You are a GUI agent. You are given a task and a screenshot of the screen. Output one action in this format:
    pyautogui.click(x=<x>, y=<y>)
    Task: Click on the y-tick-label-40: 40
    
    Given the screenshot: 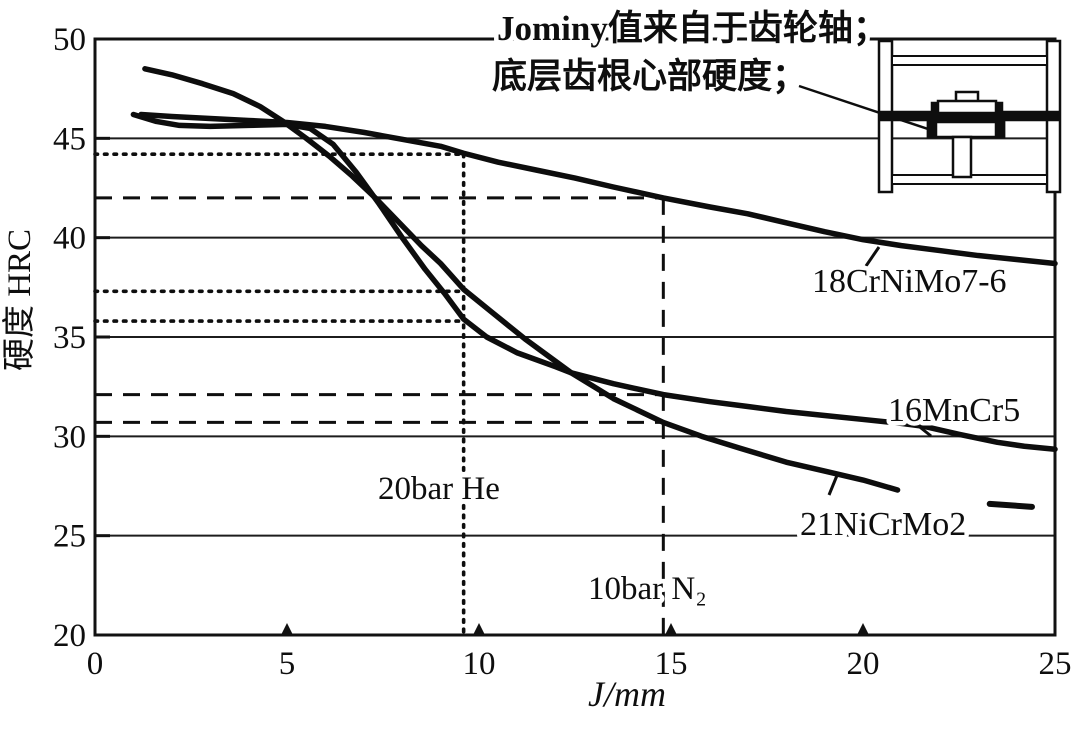 What is the action you would take?
    pyautogui.click(x=69, y=239)
    